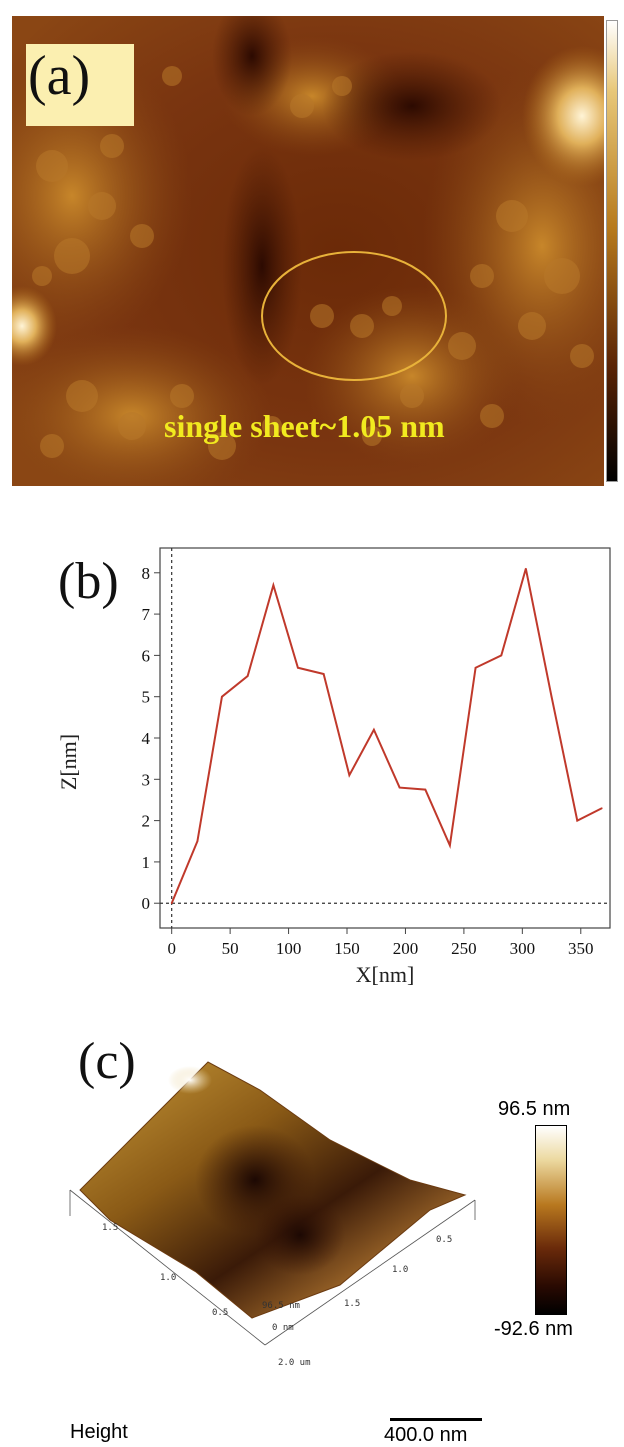 The width and height of the screenshot is (624, 1447). I want to click on x-tick-label: 100, so click(289, 948).